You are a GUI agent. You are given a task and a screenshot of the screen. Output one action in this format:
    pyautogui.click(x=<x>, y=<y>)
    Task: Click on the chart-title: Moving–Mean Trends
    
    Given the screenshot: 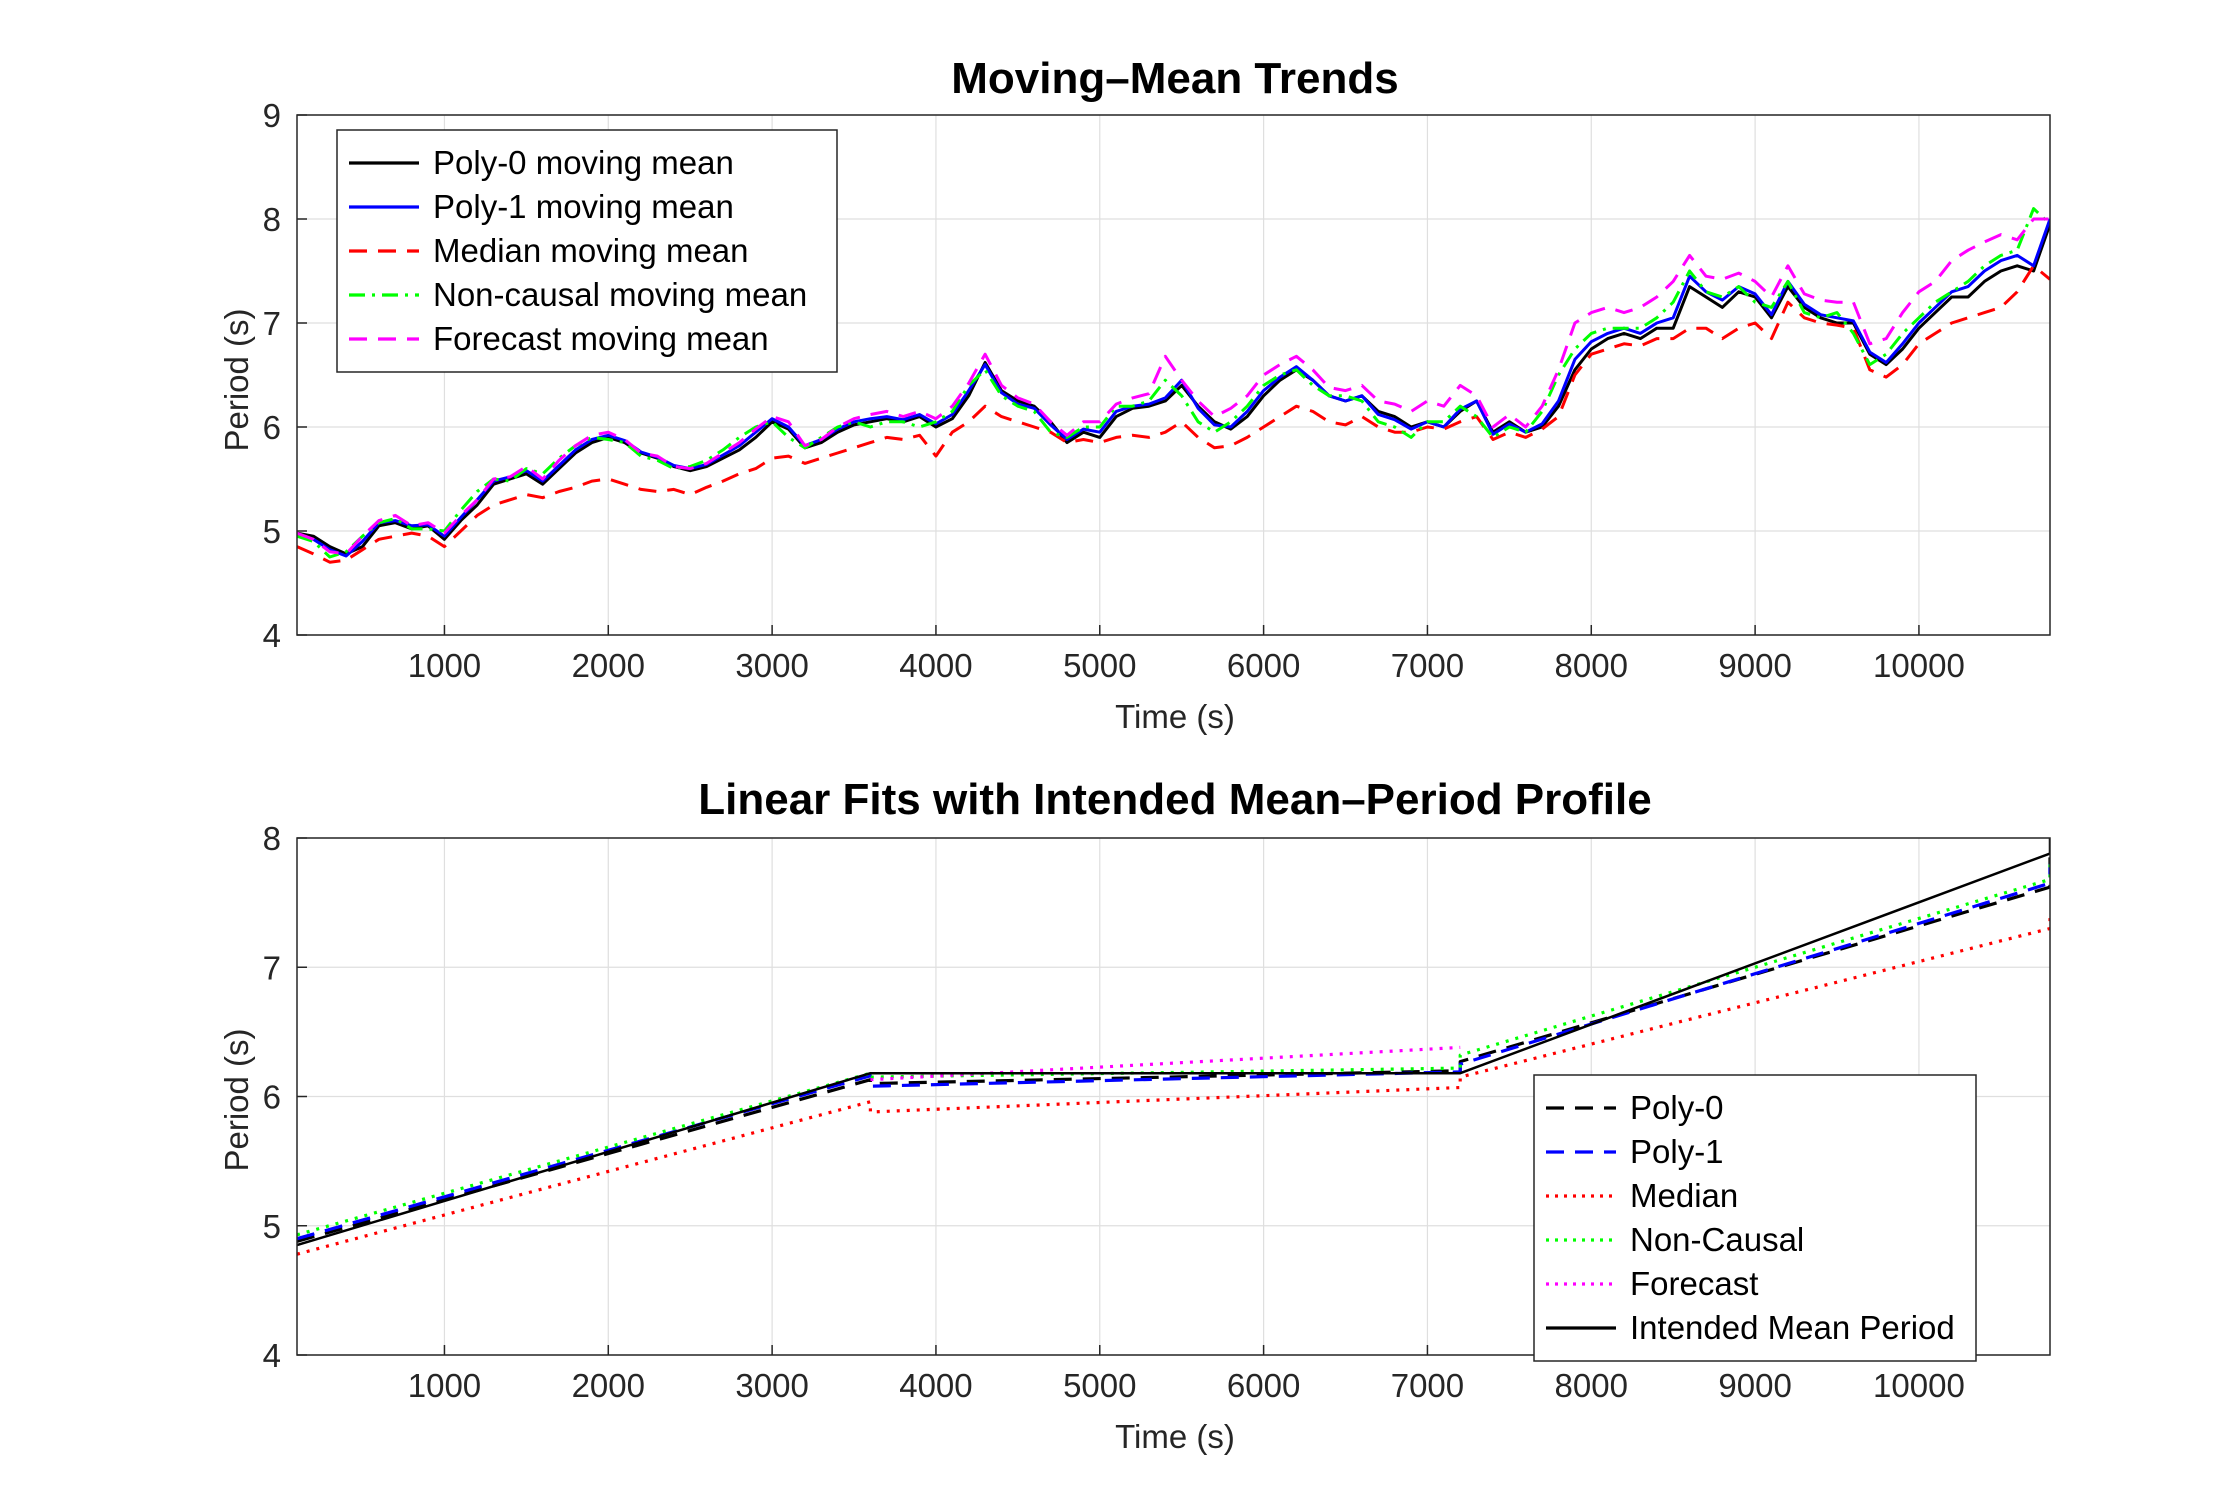 What is the action you would take?
    pyautogui.click(x=1174, y=78)
    